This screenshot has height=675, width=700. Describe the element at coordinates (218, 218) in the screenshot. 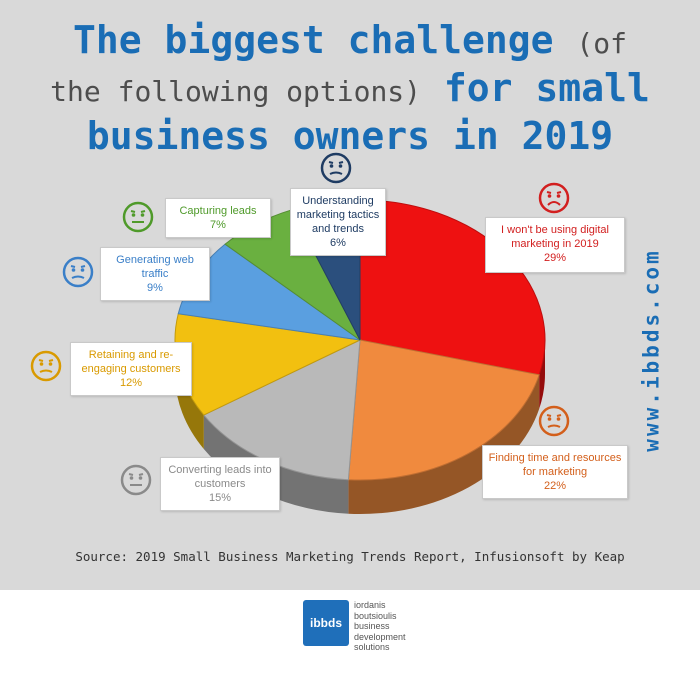

I see `slice-label-5: Capturing leads 7%` at that location.